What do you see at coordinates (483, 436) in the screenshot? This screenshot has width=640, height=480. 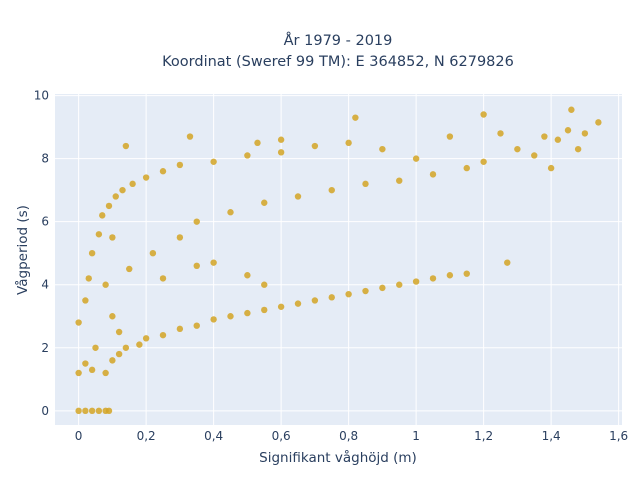 I see `x-tick-label: 1,2` at bounding box center [483, 436].